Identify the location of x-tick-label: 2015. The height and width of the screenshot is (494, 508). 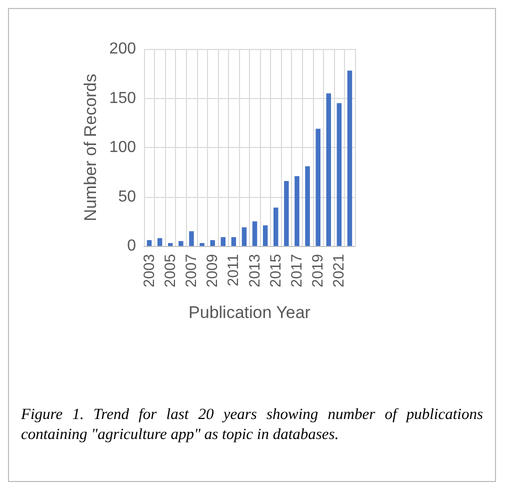
(275, 271).